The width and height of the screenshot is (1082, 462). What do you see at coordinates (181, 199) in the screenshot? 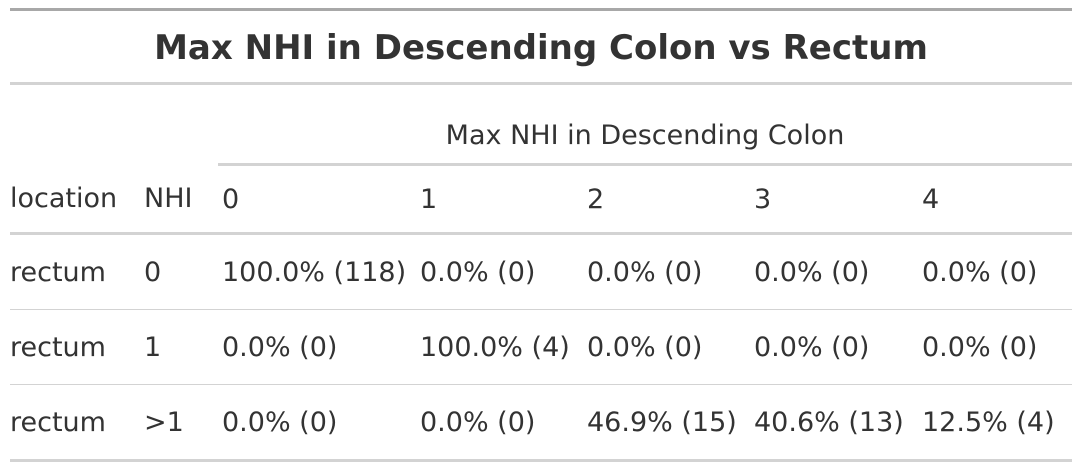
I see `column-header: NHI` at bounding box center [181, 199].